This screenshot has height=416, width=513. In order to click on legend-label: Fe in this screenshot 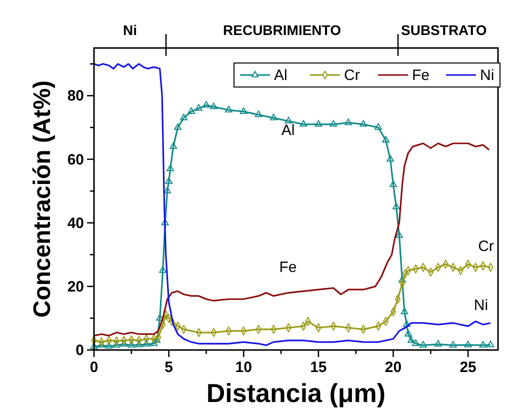, I will do `click(421, 75)`.